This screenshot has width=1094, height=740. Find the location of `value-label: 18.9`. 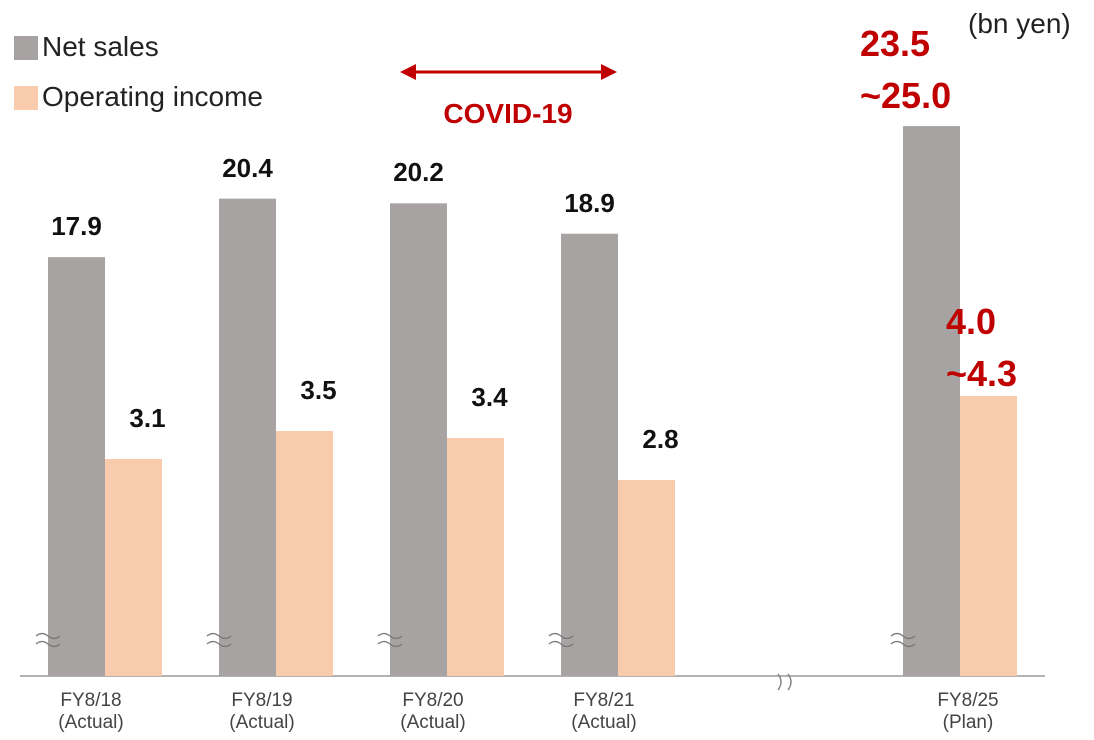

value-label: 18.9 is located at coordinates (589, 202).